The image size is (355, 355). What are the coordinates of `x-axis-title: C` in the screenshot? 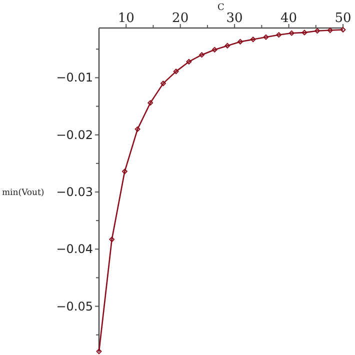 It's located at (221, 8).